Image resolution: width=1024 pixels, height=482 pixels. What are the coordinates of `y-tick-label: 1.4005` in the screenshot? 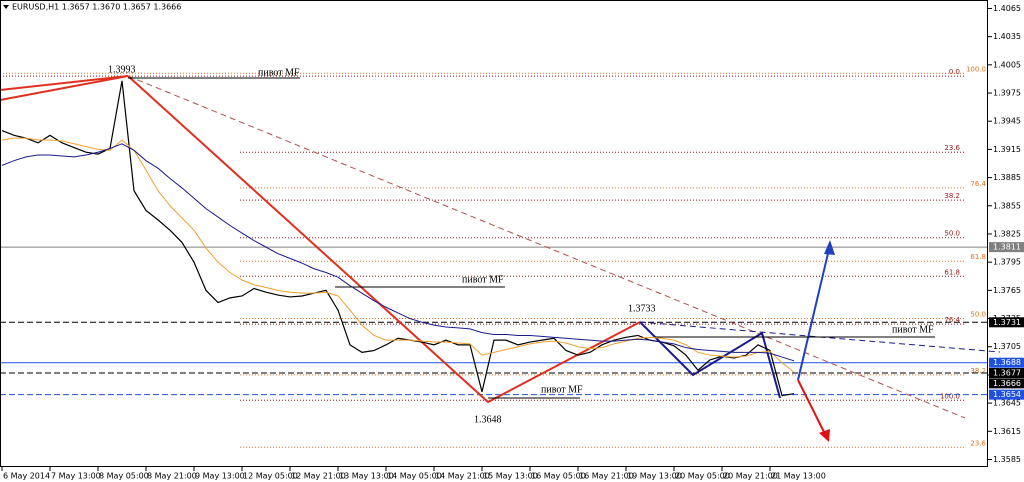 It's located at (1007, 64).